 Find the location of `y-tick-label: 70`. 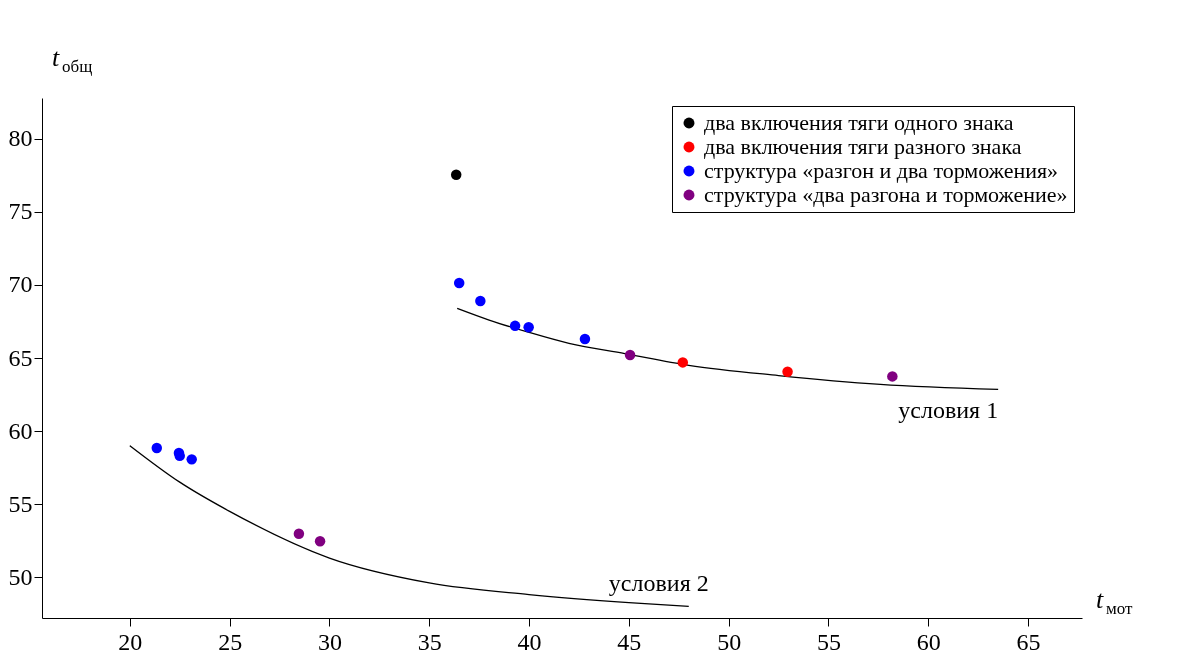

y-tick-label: 70 is located at coordinates (20, 284).